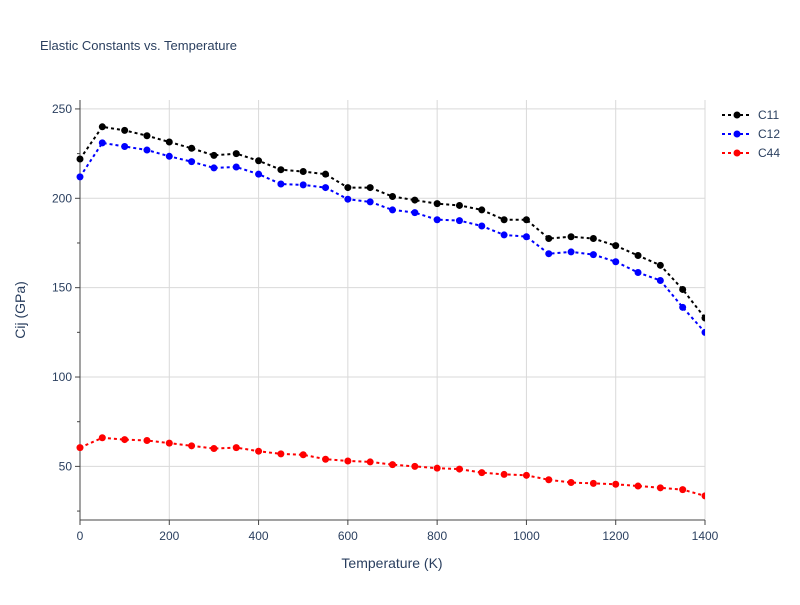  I want to click on legend-item-c12: C12, so click(751, 134).